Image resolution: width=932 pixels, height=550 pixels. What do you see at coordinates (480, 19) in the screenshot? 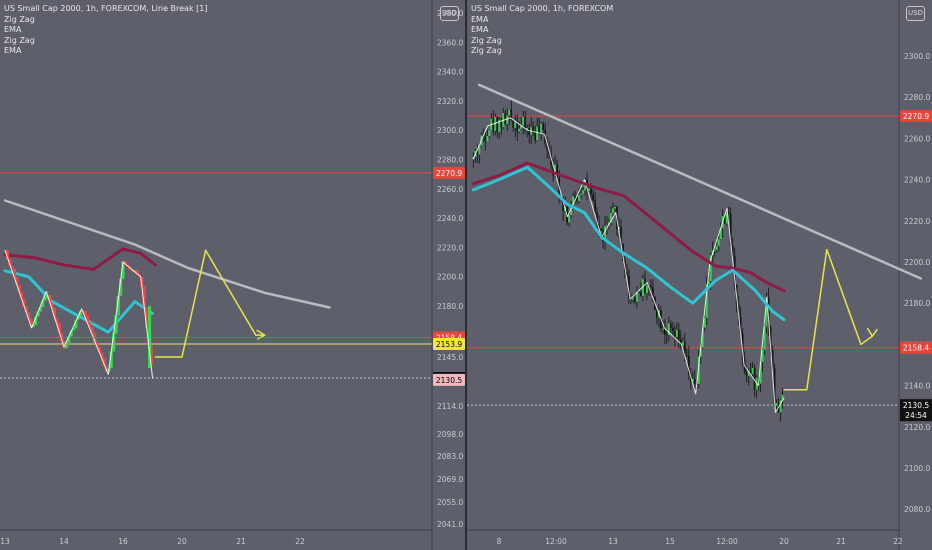
I see `right-legend-ema-1: EMA` at bounding box center [480, 19].